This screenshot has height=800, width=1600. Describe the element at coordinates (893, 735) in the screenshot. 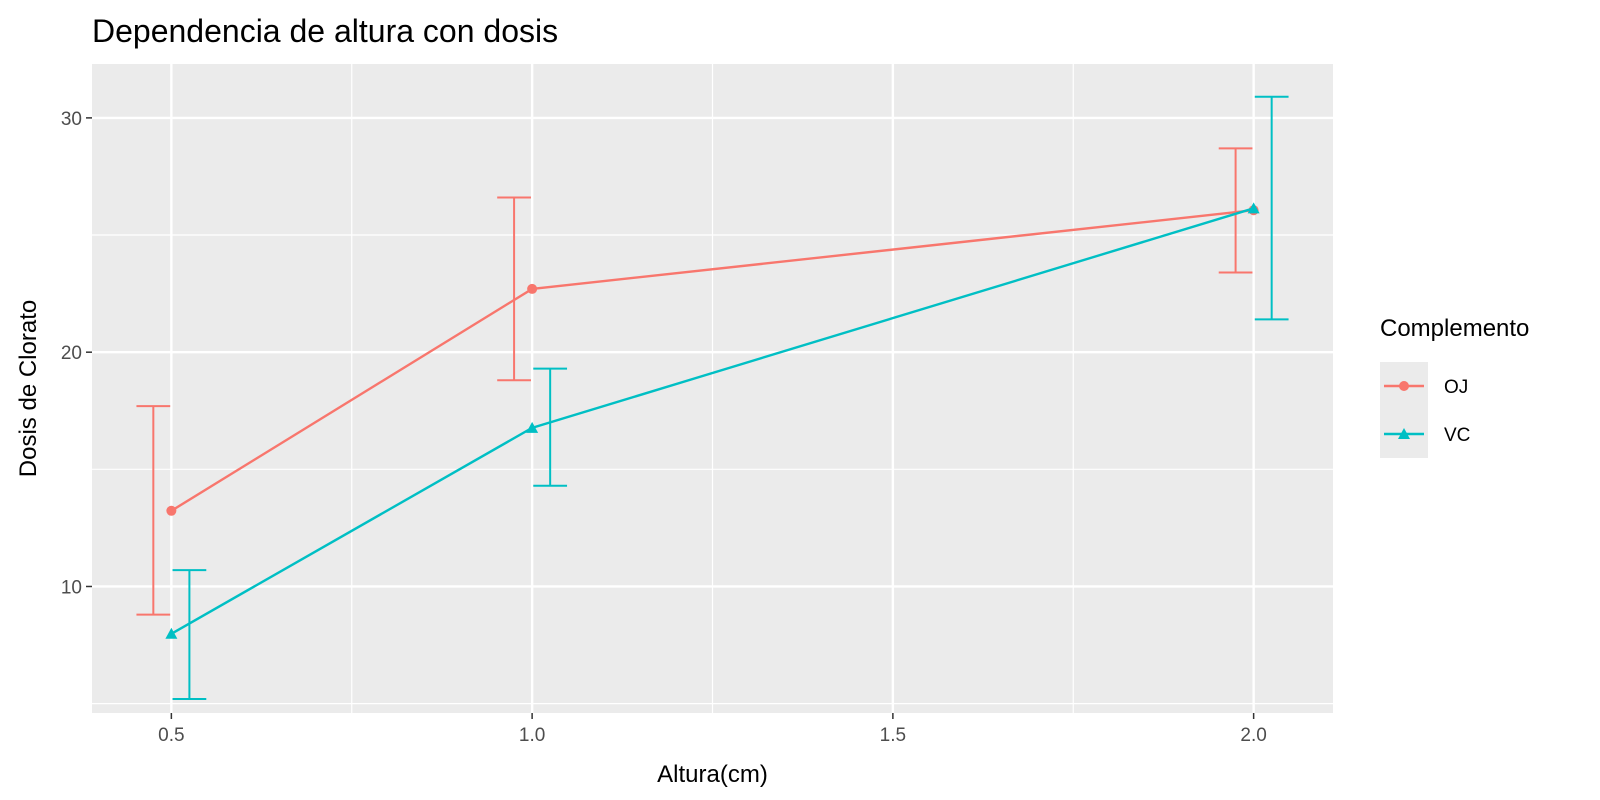

I see `x-tick-label: 1.5` at that location.